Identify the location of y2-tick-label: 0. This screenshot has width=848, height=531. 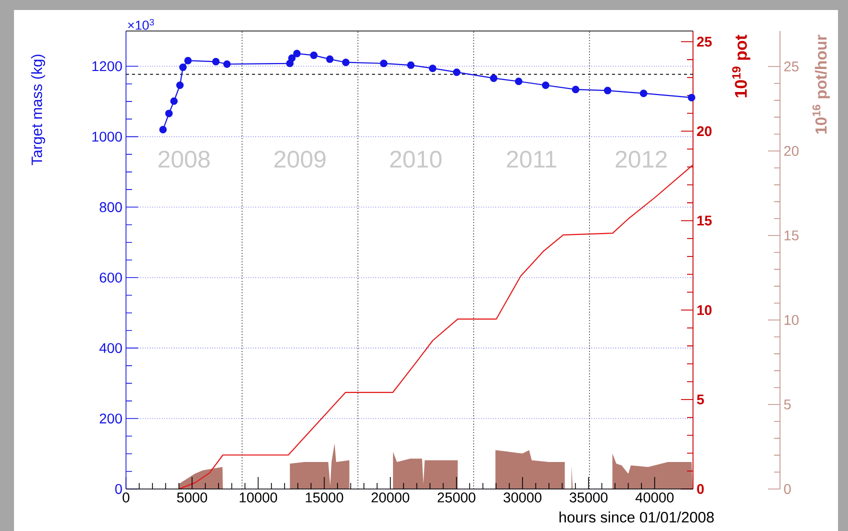
(700, 489).